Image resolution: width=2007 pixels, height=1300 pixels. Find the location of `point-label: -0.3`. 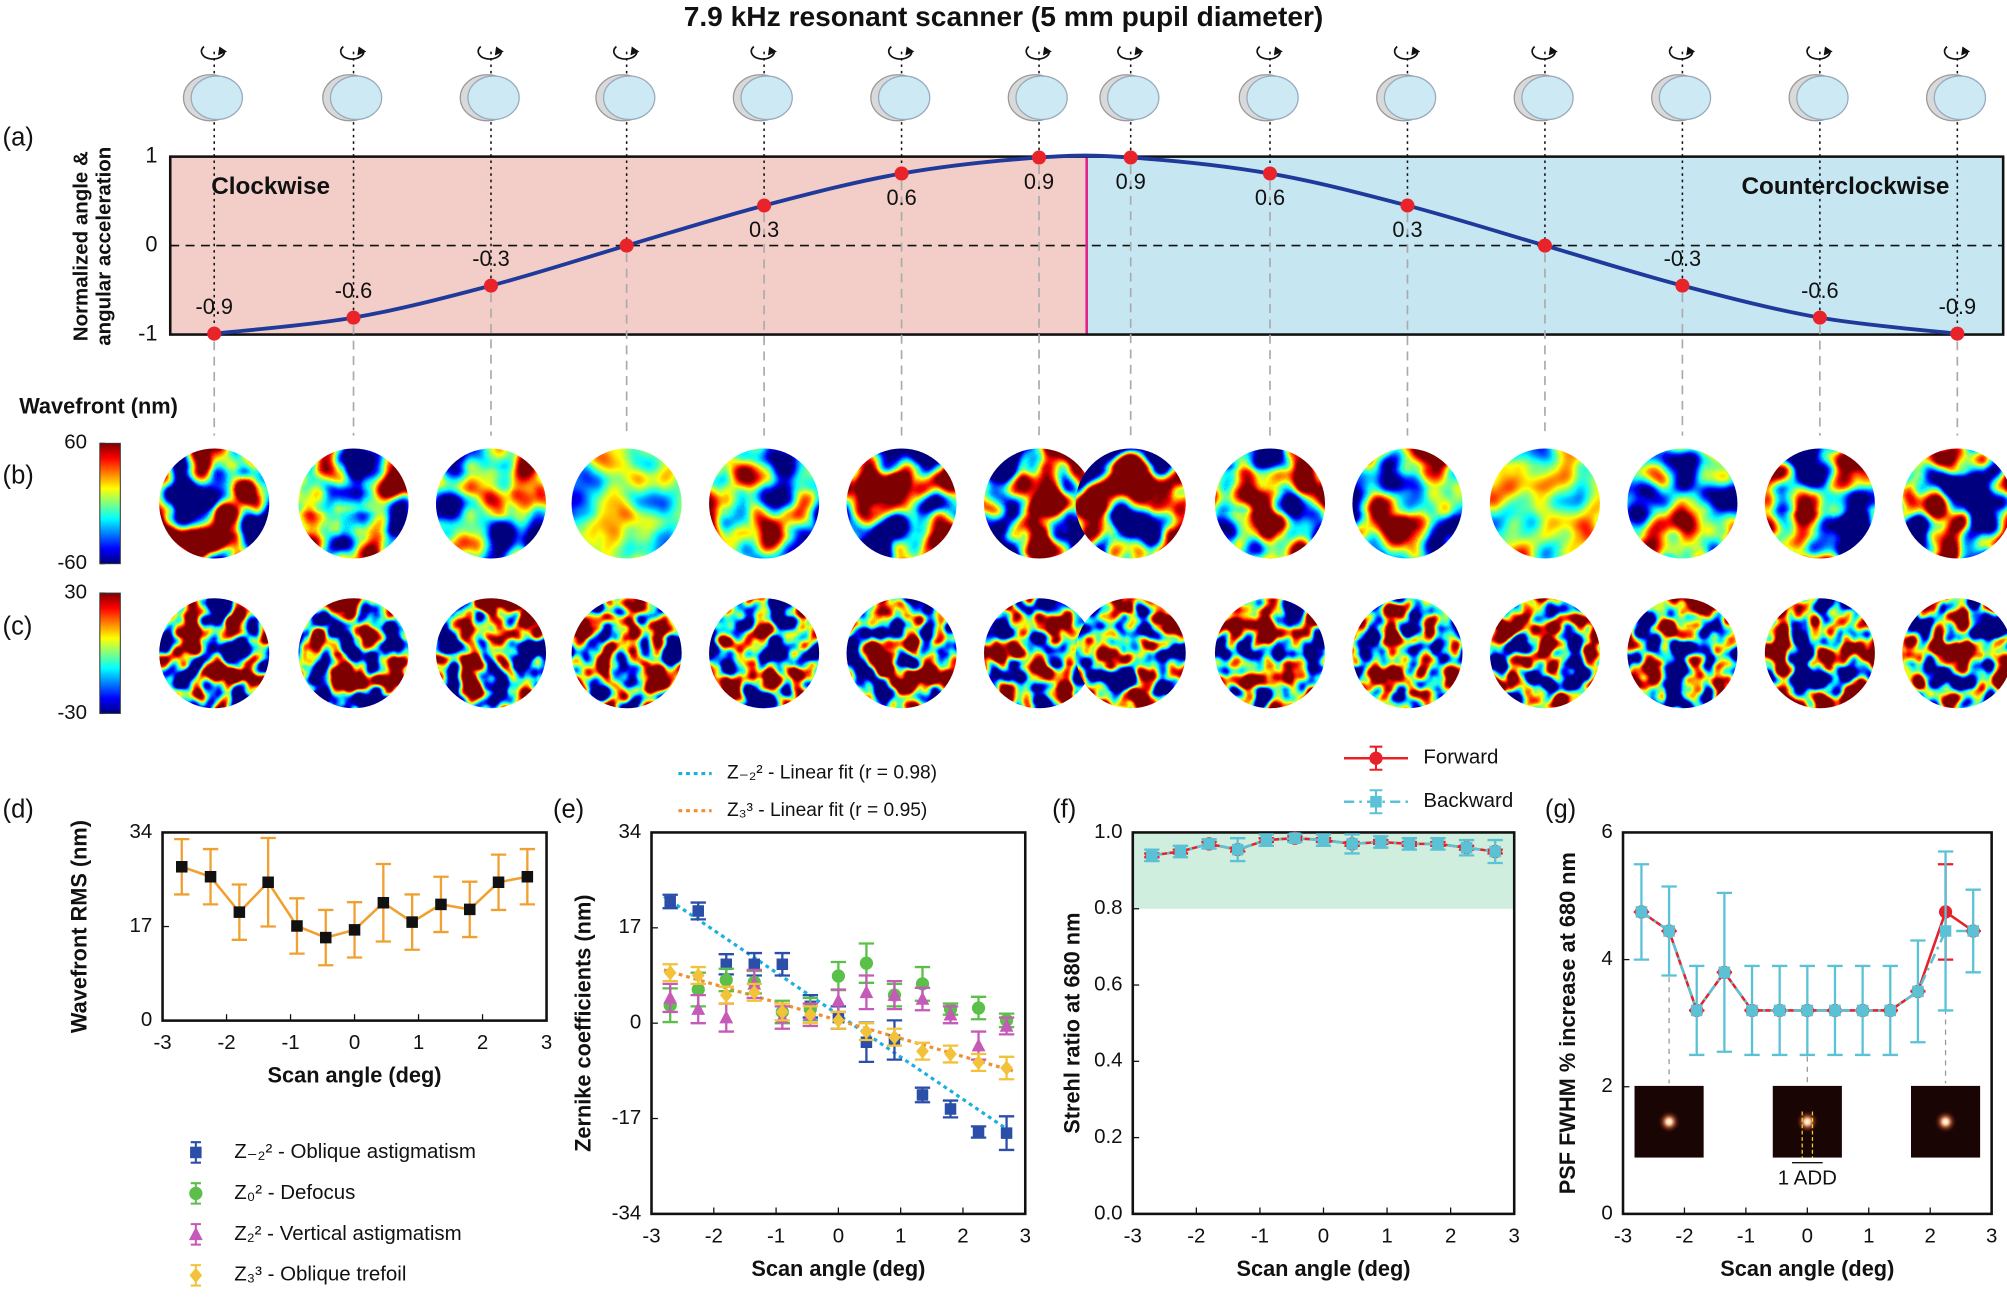

point-label: -0.3 is located at coordinates (1682, 258).